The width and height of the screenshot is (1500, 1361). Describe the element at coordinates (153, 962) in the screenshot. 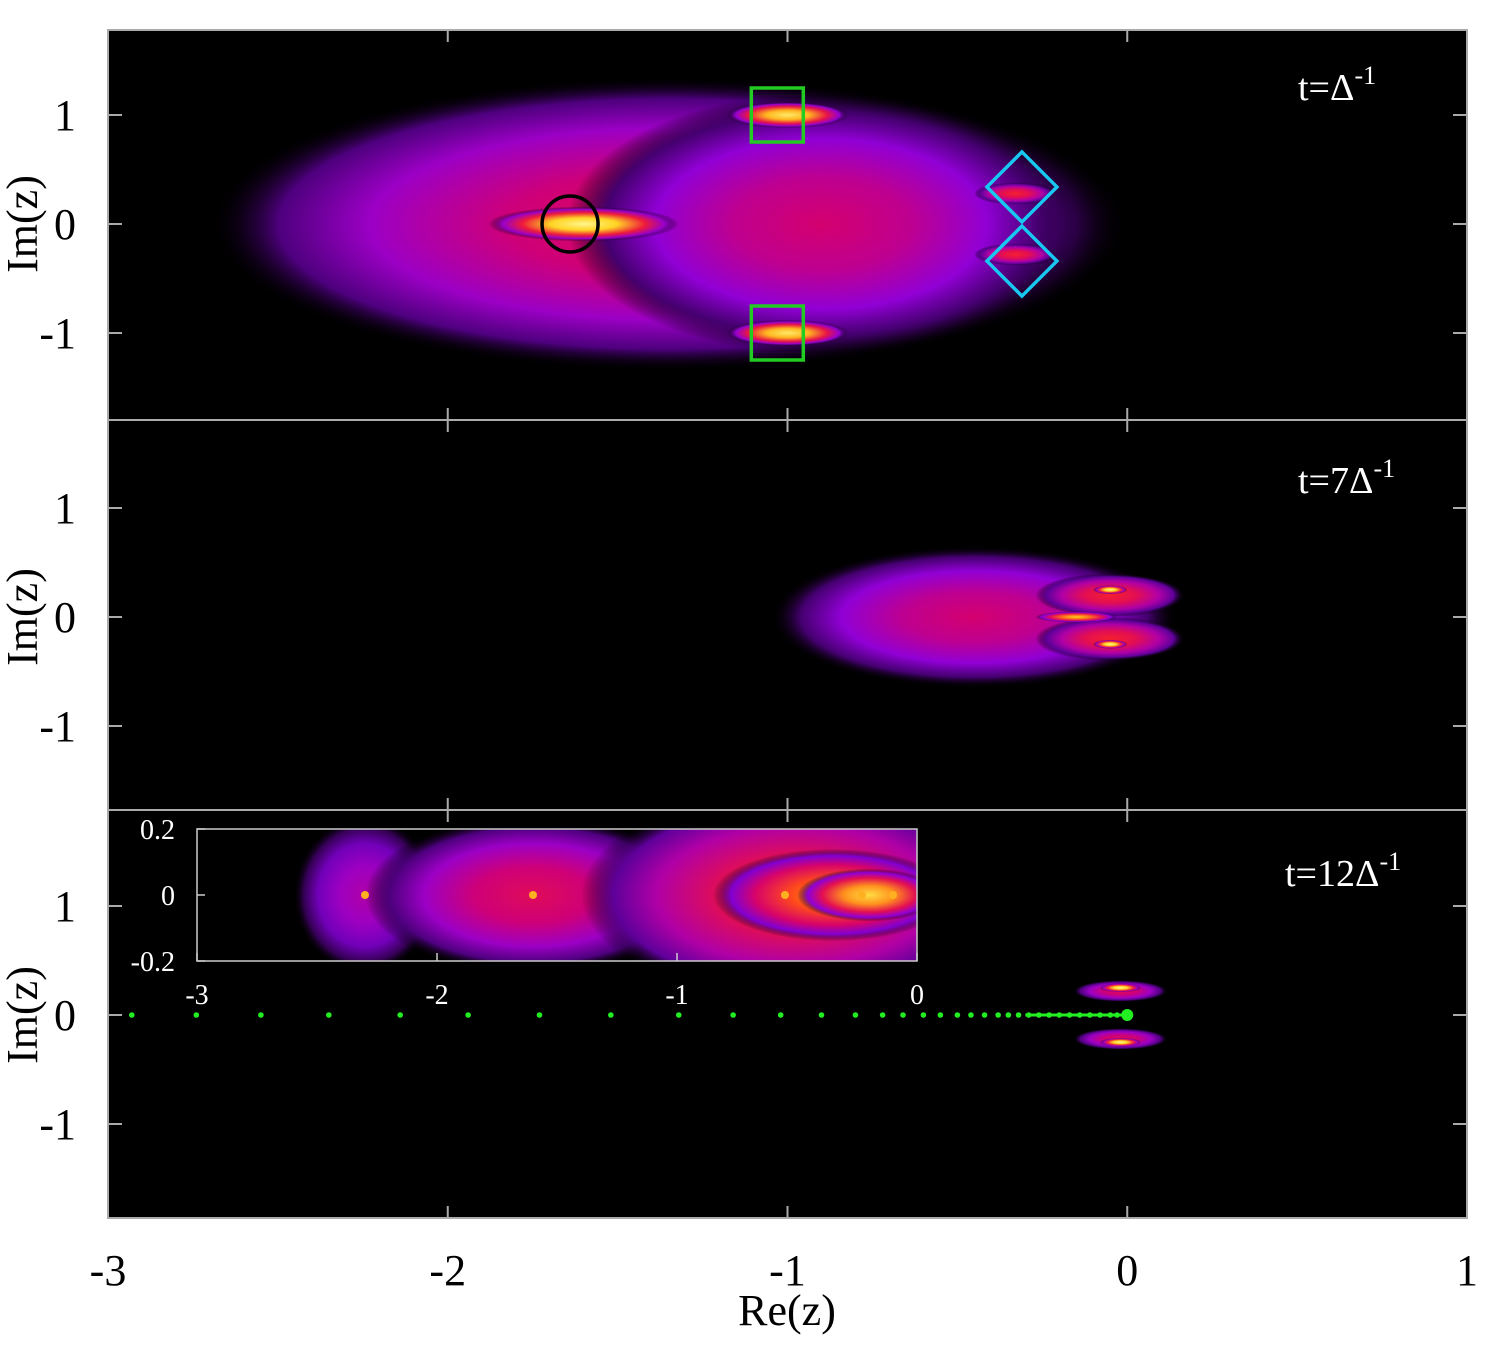

I see `inset-y-tick-label: -0.2` at that location.